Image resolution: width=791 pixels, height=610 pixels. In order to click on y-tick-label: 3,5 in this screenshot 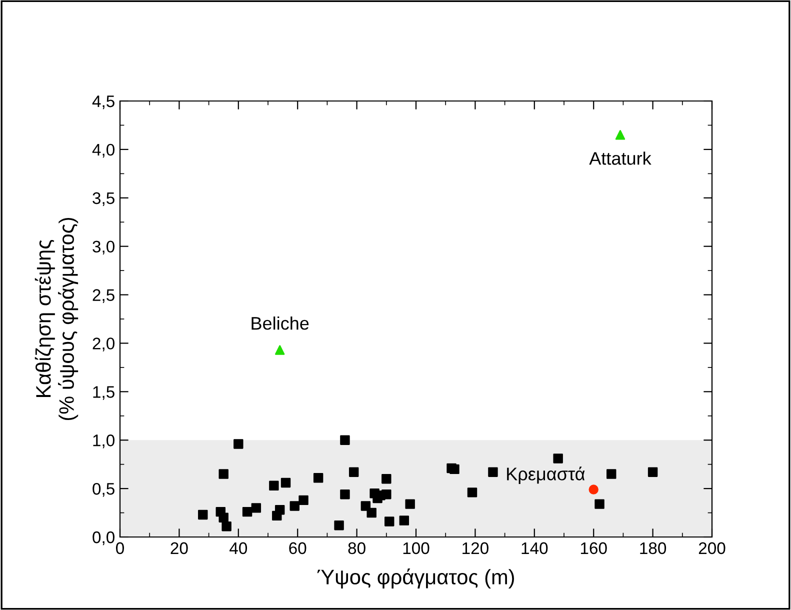, I will do `click(103, 199)`.